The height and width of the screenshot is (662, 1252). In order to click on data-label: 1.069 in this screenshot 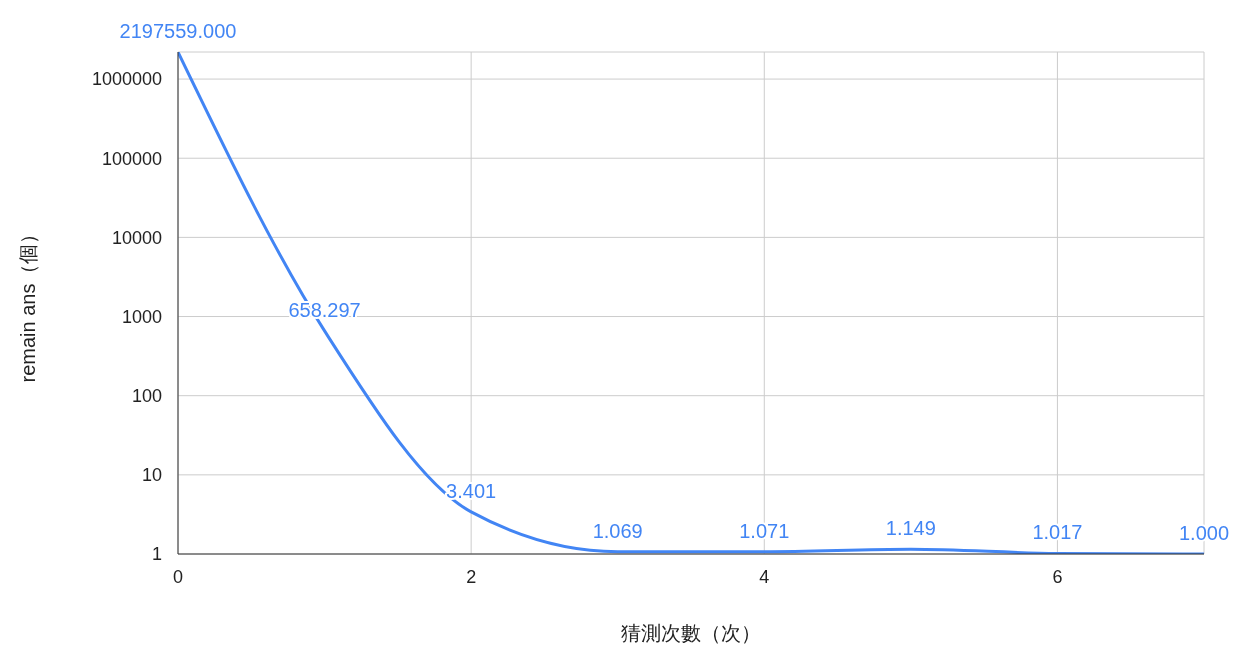, I will do `click(617, 530)`.